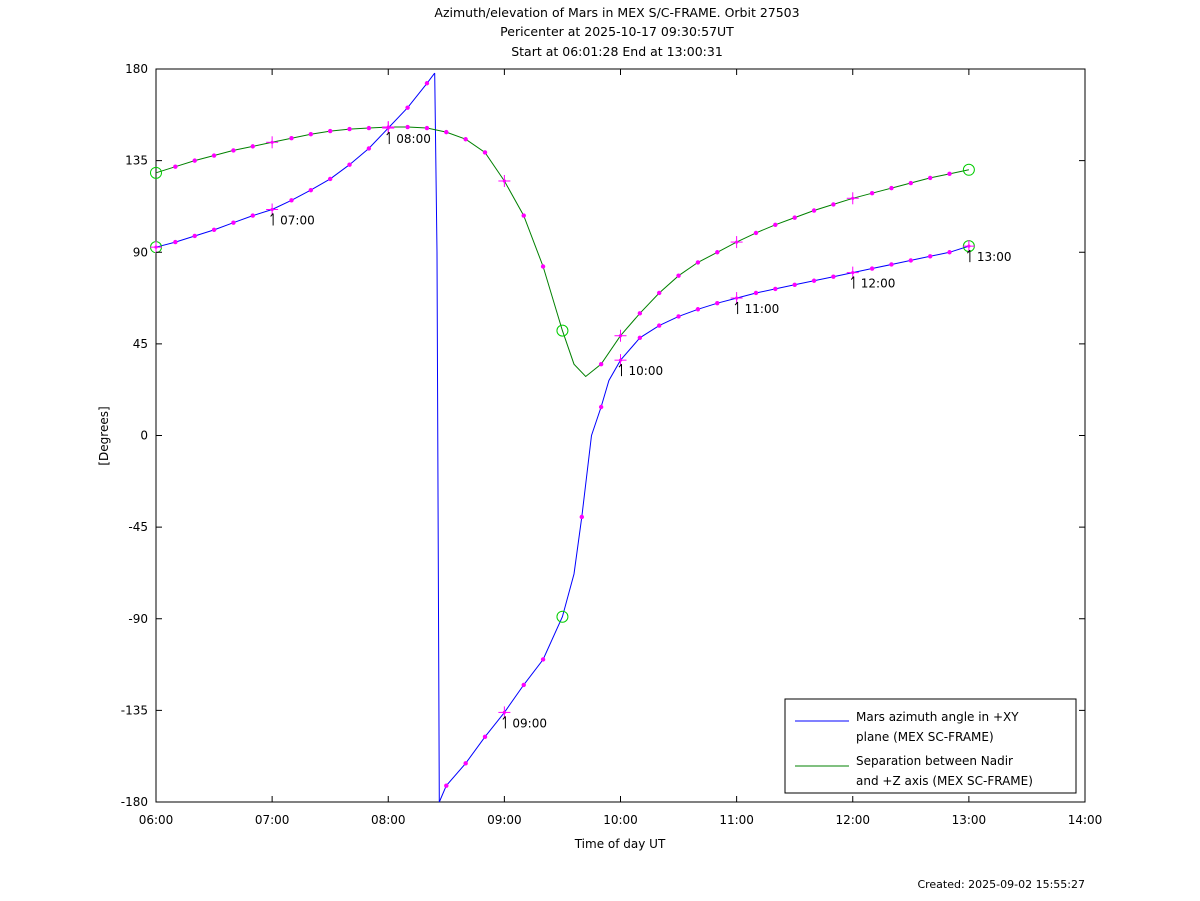 This screenshot has height=901, width=1200. Describe the element at coordinates (617, 31) in the screenshot. I see `chart-subtitle-pericenter: Pericenter at 2025-10-17 09:30:57UT` at that location.